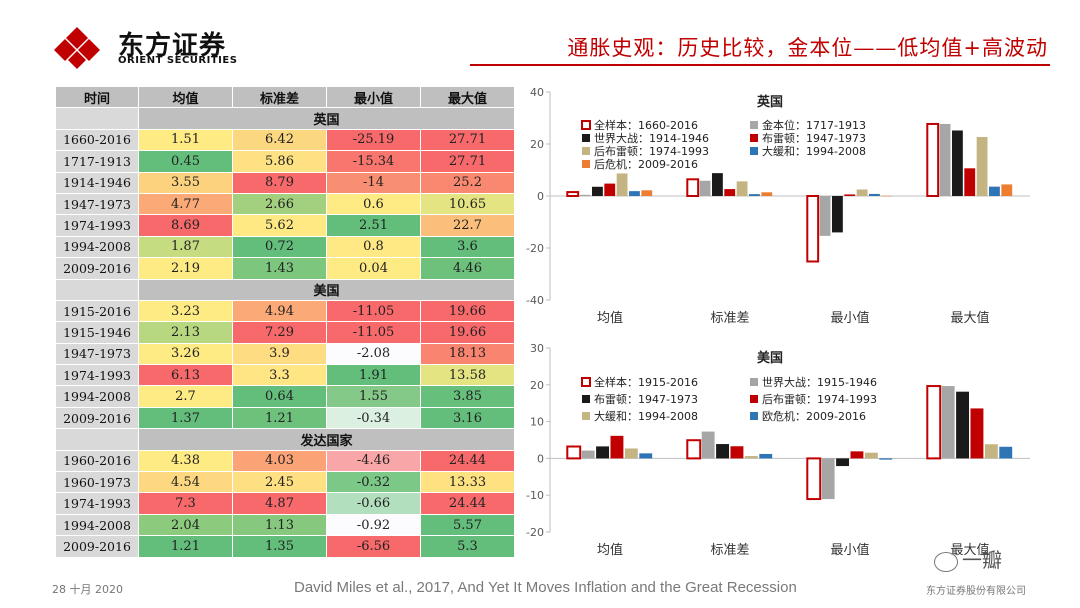 The height and width of the screenshot is (608, 1080). I want to click on value-cell: 13.33, so click(467, 482).